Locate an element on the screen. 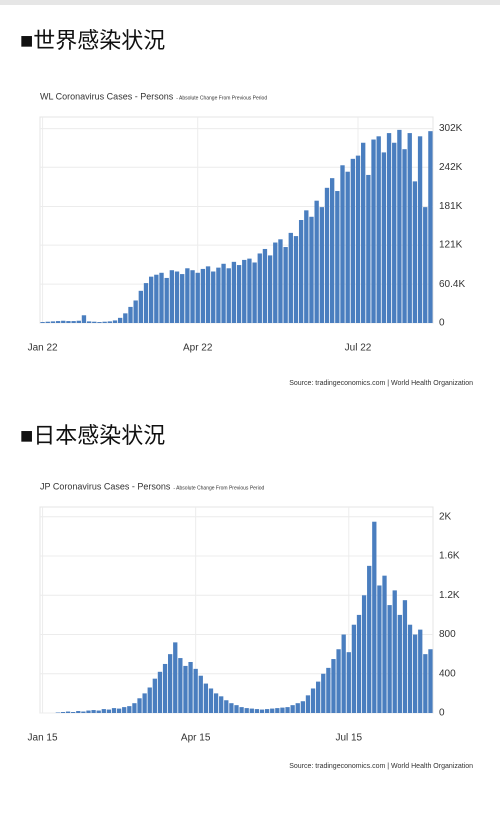 This screenshot has height=816, width=500. y-tick-label: 60.4K is located at coordinates (452, 284).